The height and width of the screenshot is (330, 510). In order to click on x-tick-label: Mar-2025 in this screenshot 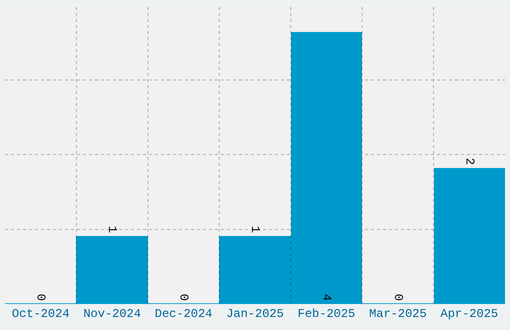, I will do `click(398, 314)`.